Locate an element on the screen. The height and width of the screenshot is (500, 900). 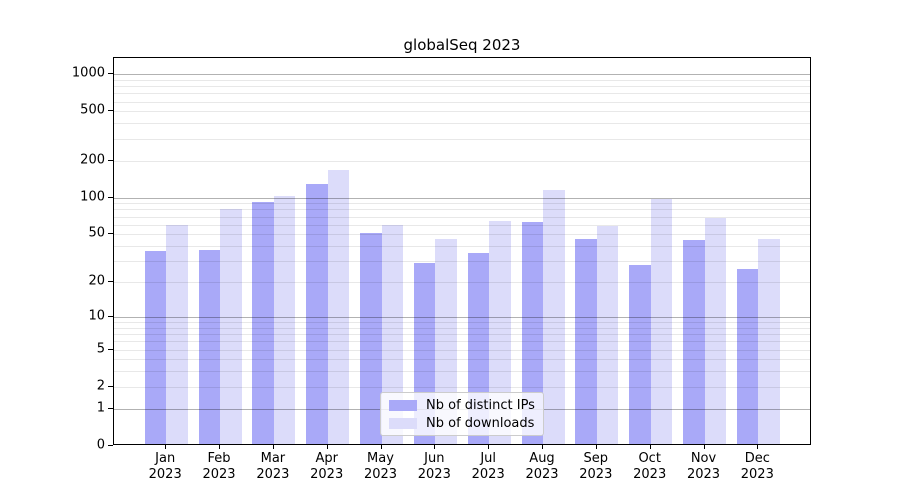
x-tick-label-may: May 2023 is located at coordinates (380, 466).